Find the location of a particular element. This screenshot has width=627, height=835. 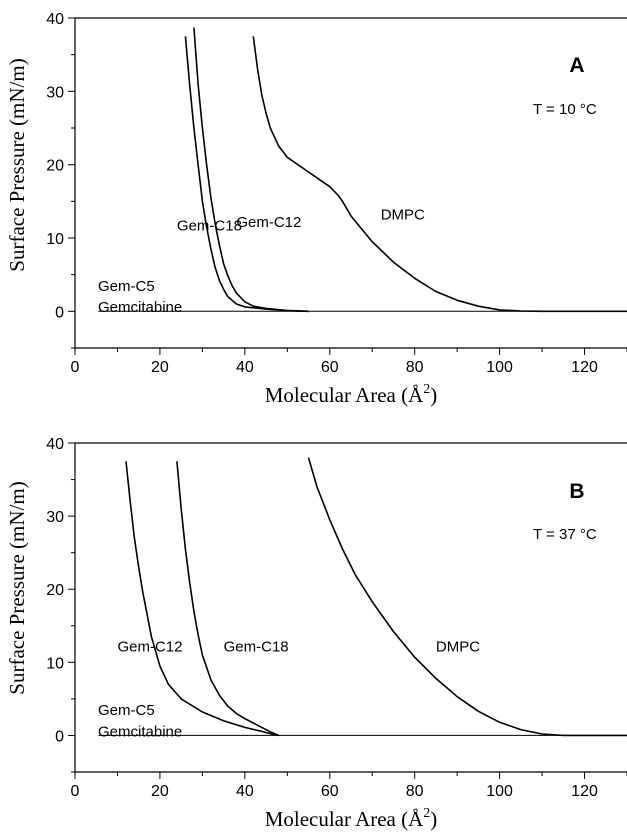

temperature-label: T = 10 °C is located at coordinates (565, 109).